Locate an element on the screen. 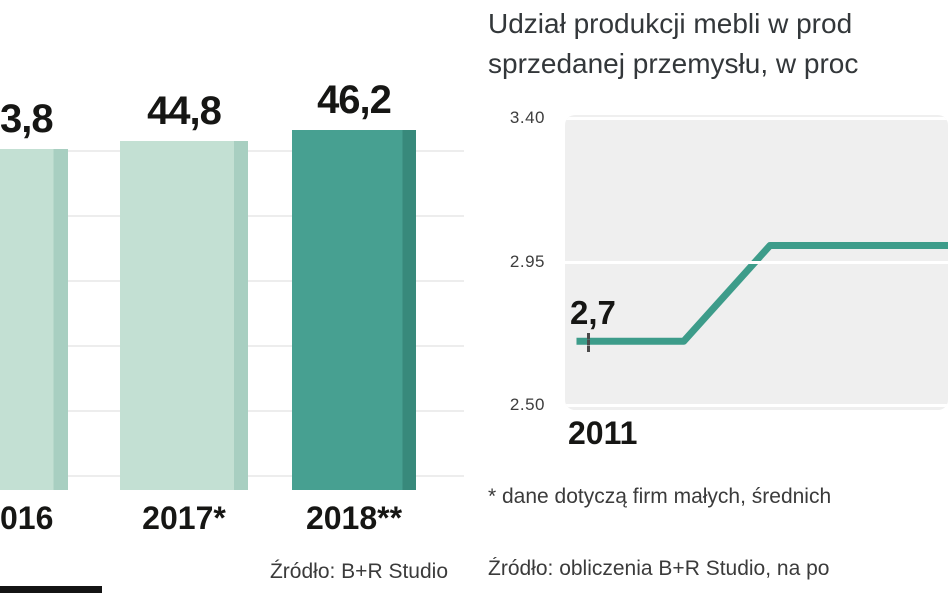 The width and height of the screenshot is (948, 593). x-axis-label-2011: 2011 is located at coordinates (603, 433).